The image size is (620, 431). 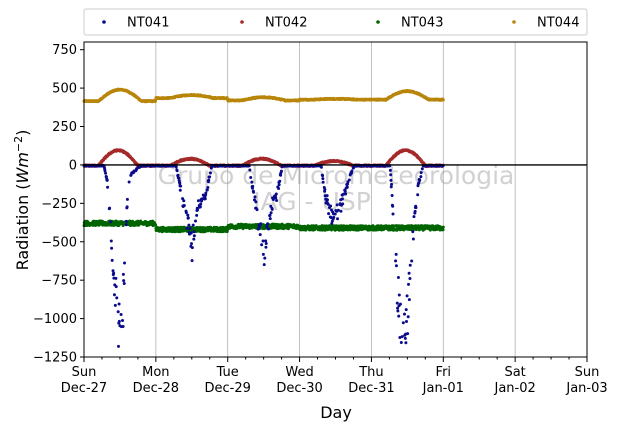 What do you see at coordinates (514, 372) in the screenshot?
I see `x-tick-day: Sat` at bounding box center [514, 372].